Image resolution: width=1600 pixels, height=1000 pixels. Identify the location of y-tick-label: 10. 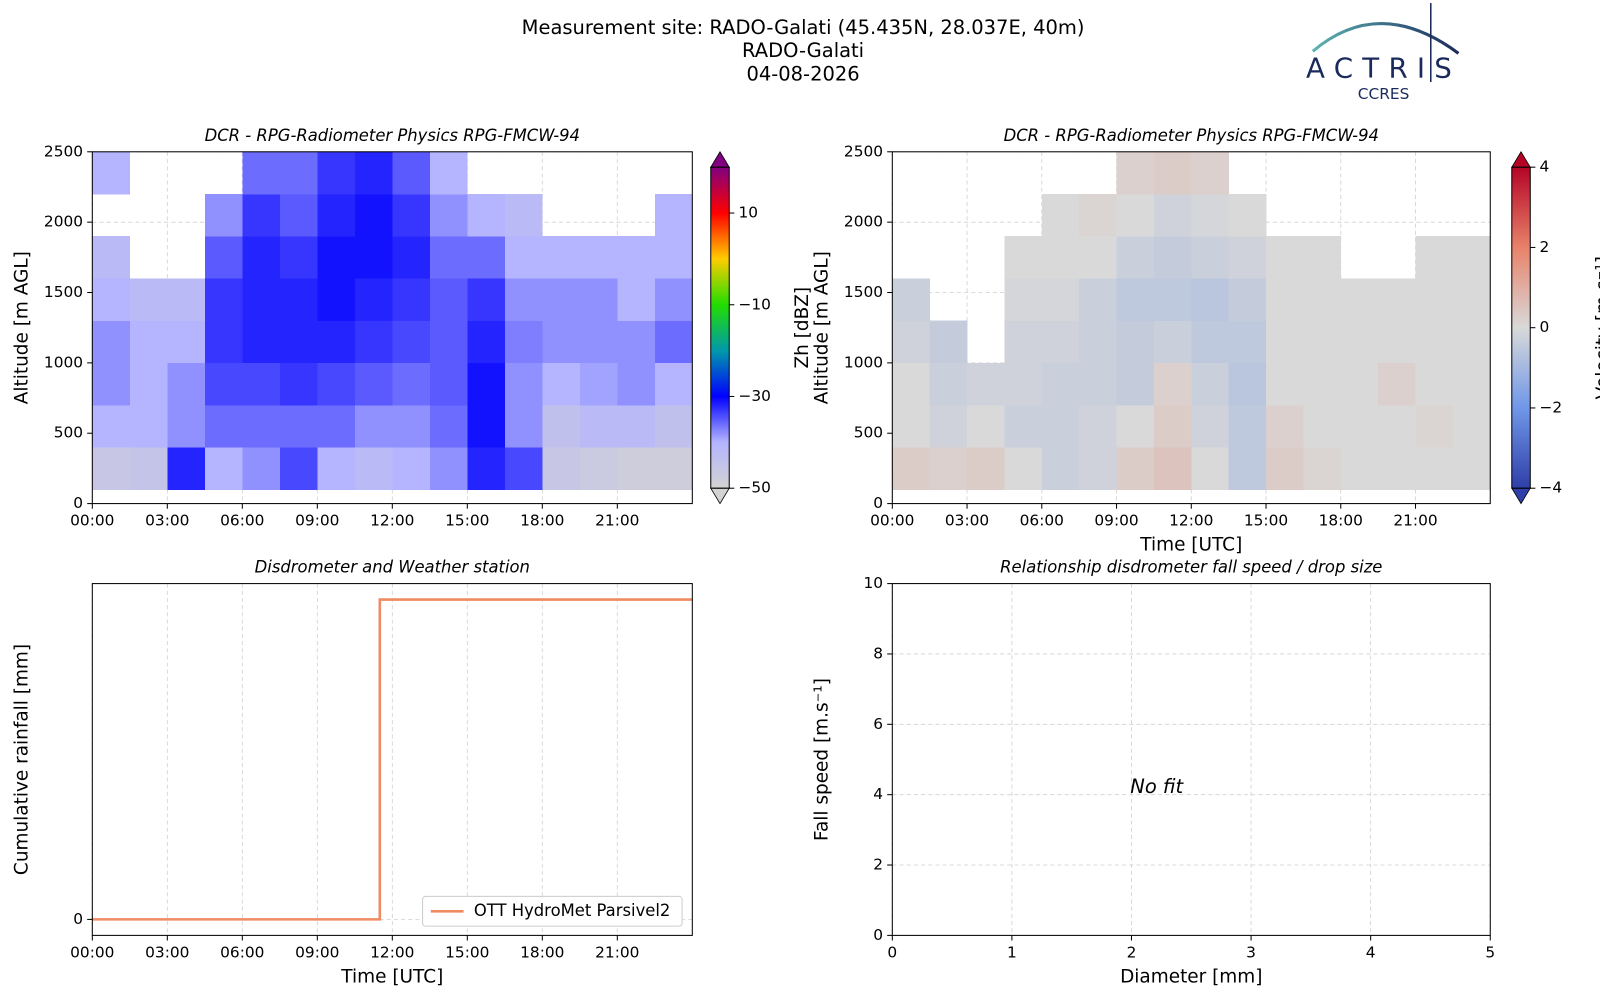
(873, 583).